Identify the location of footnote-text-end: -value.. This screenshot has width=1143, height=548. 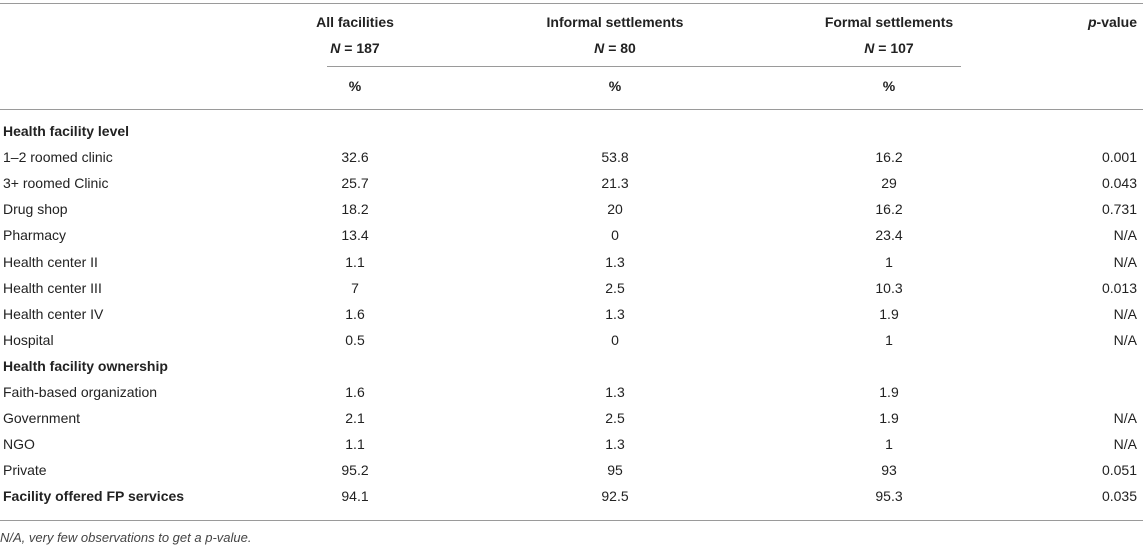
(232, 537).